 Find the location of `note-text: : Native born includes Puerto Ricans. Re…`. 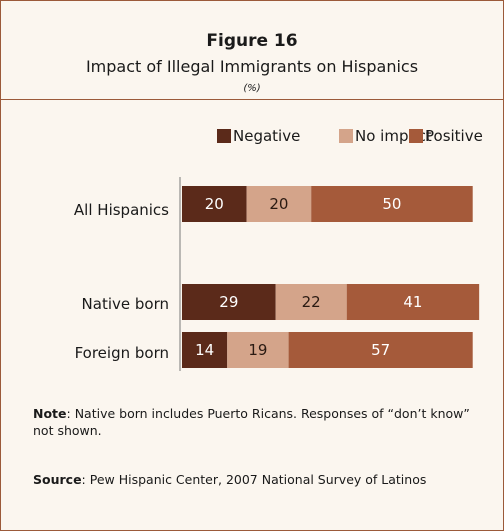

note-text: : Native born includes Puerto Ricans. Re… is located at coordinates (251, 422).